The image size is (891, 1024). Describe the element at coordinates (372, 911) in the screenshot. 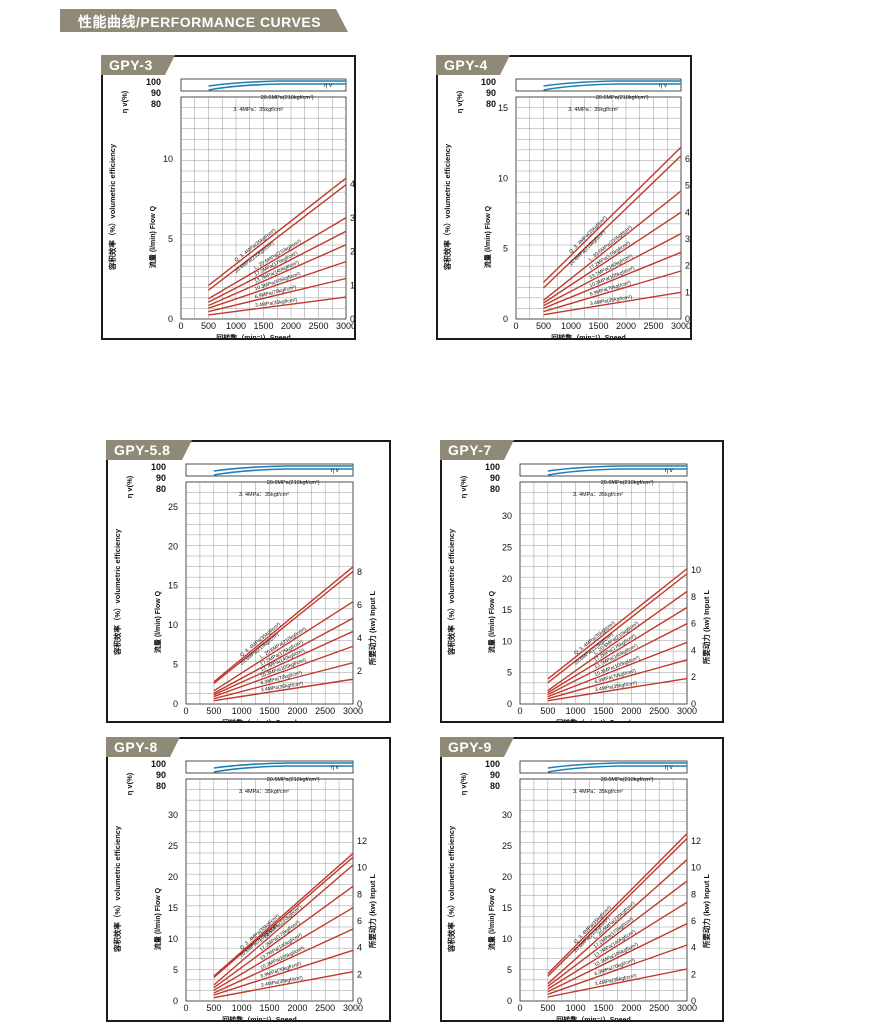

I see `power-axis-label: 所要动力 (kw) Input L` at that location.